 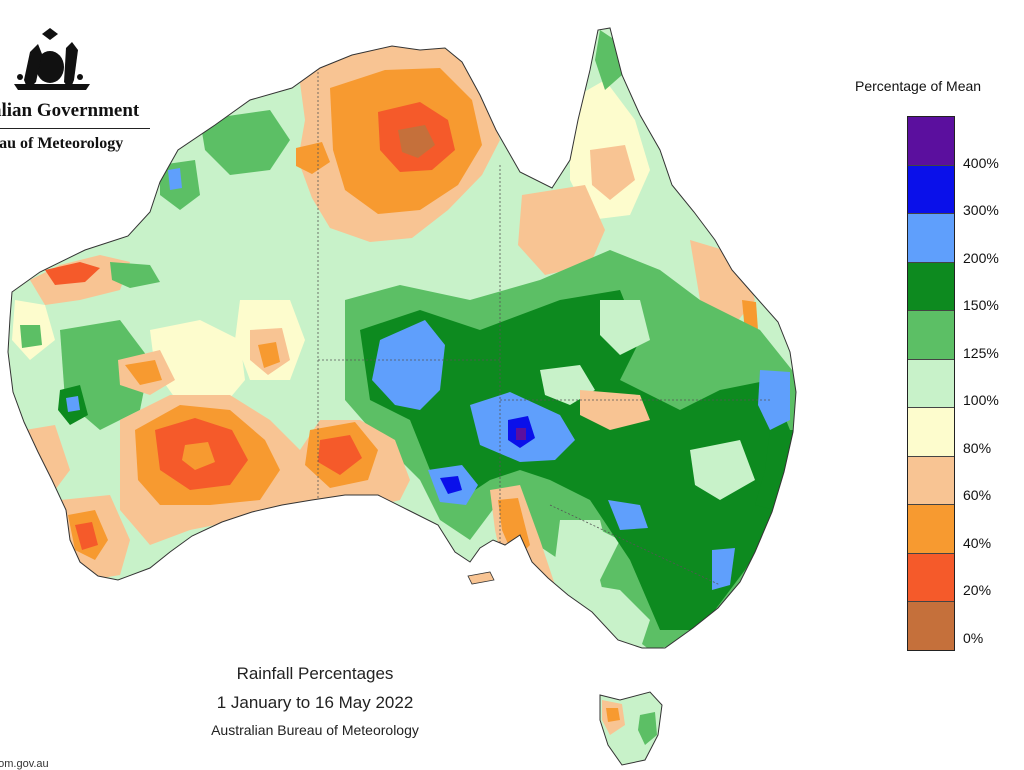 I want to click on gov-divider, so click(x=75, y=128).